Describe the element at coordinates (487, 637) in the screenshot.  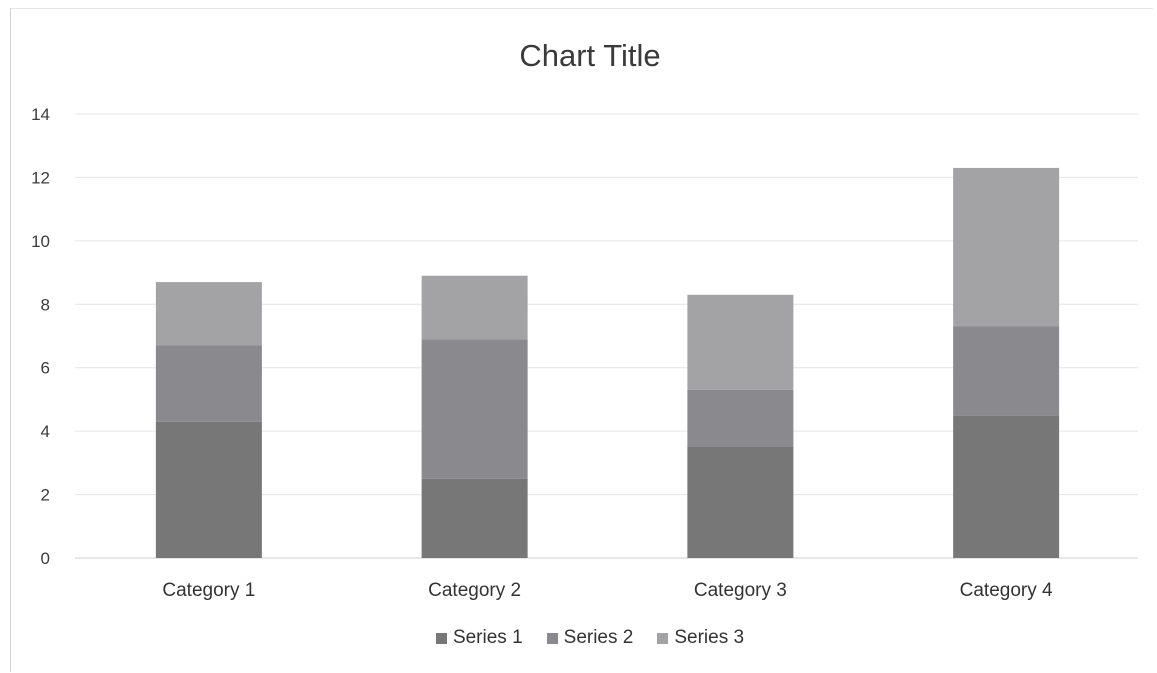
I see `legend-label: Series 1` at that location.